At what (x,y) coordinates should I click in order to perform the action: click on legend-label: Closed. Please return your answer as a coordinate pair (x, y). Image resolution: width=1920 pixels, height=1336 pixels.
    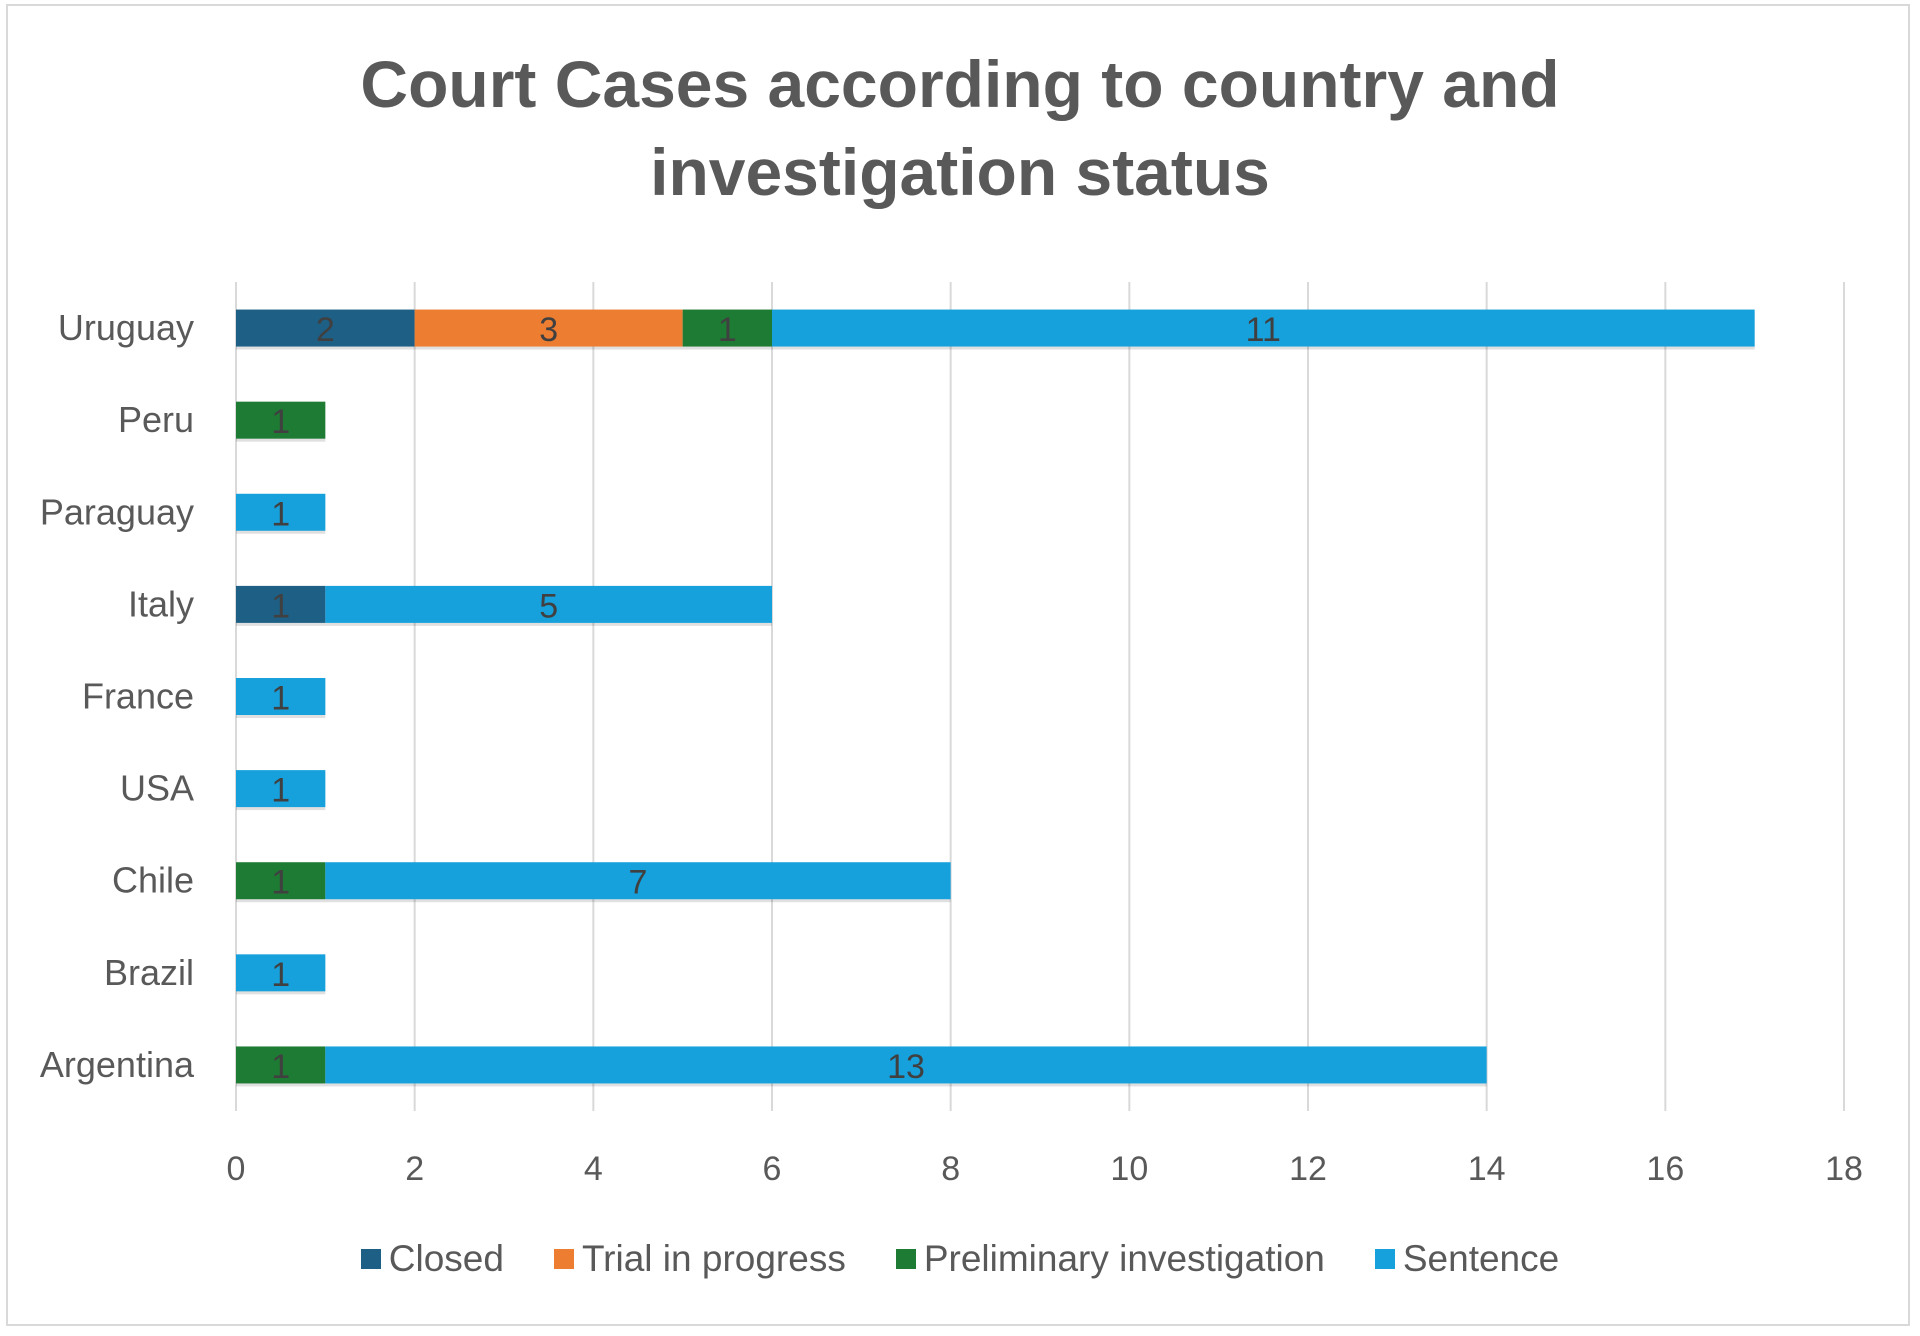
    Looking at the image, I should click on (446, 1258).